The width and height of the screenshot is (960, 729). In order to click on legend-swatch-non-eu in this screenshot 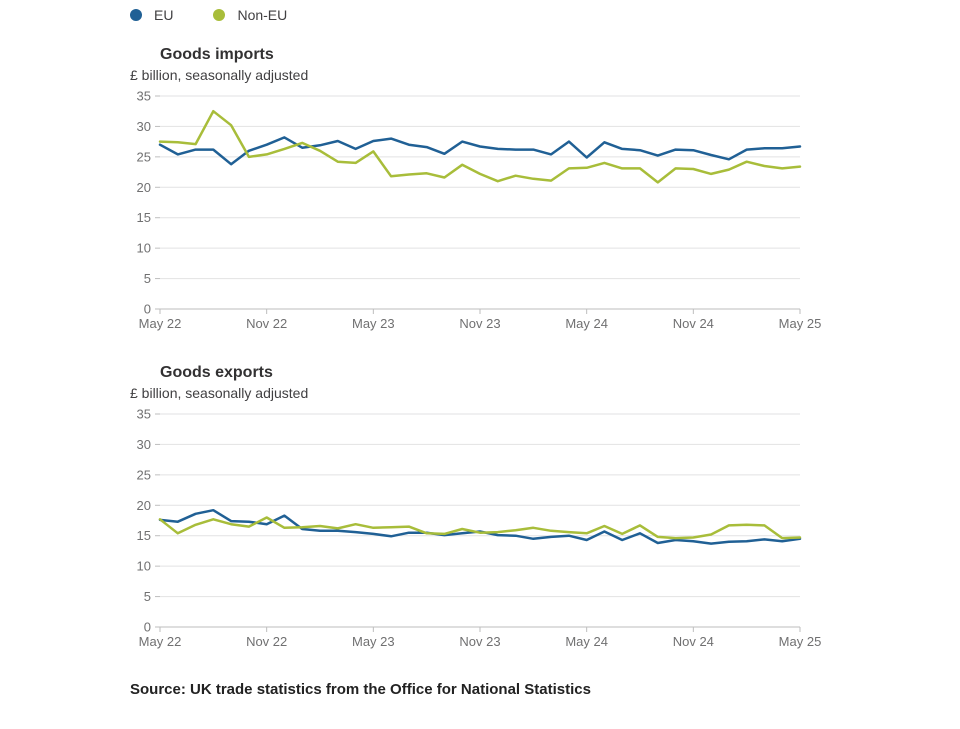, I will do `click(219, 15)`.